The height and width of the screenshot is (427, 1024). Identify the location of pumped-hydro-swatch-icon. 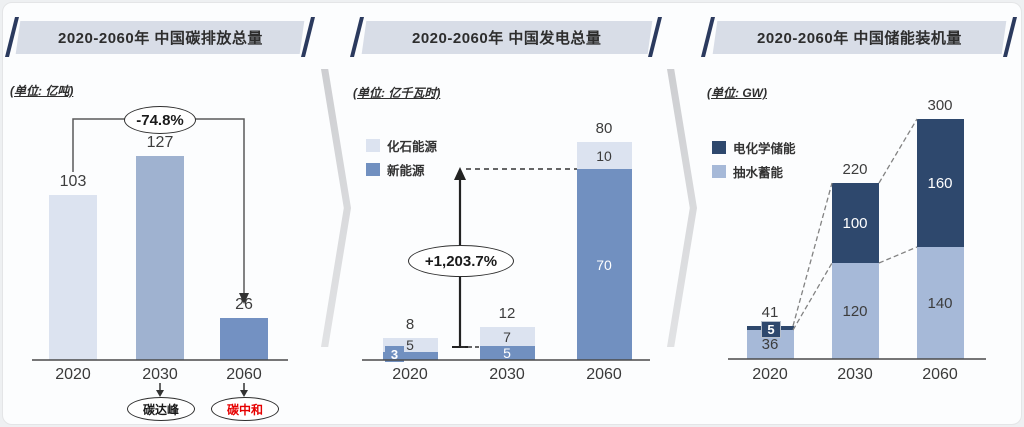
(719, 171).